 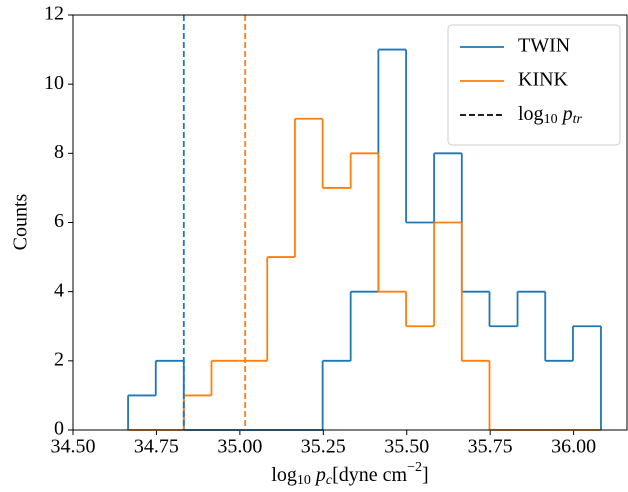 I want to click on x-label-part: p, so click(x=318, y=475).